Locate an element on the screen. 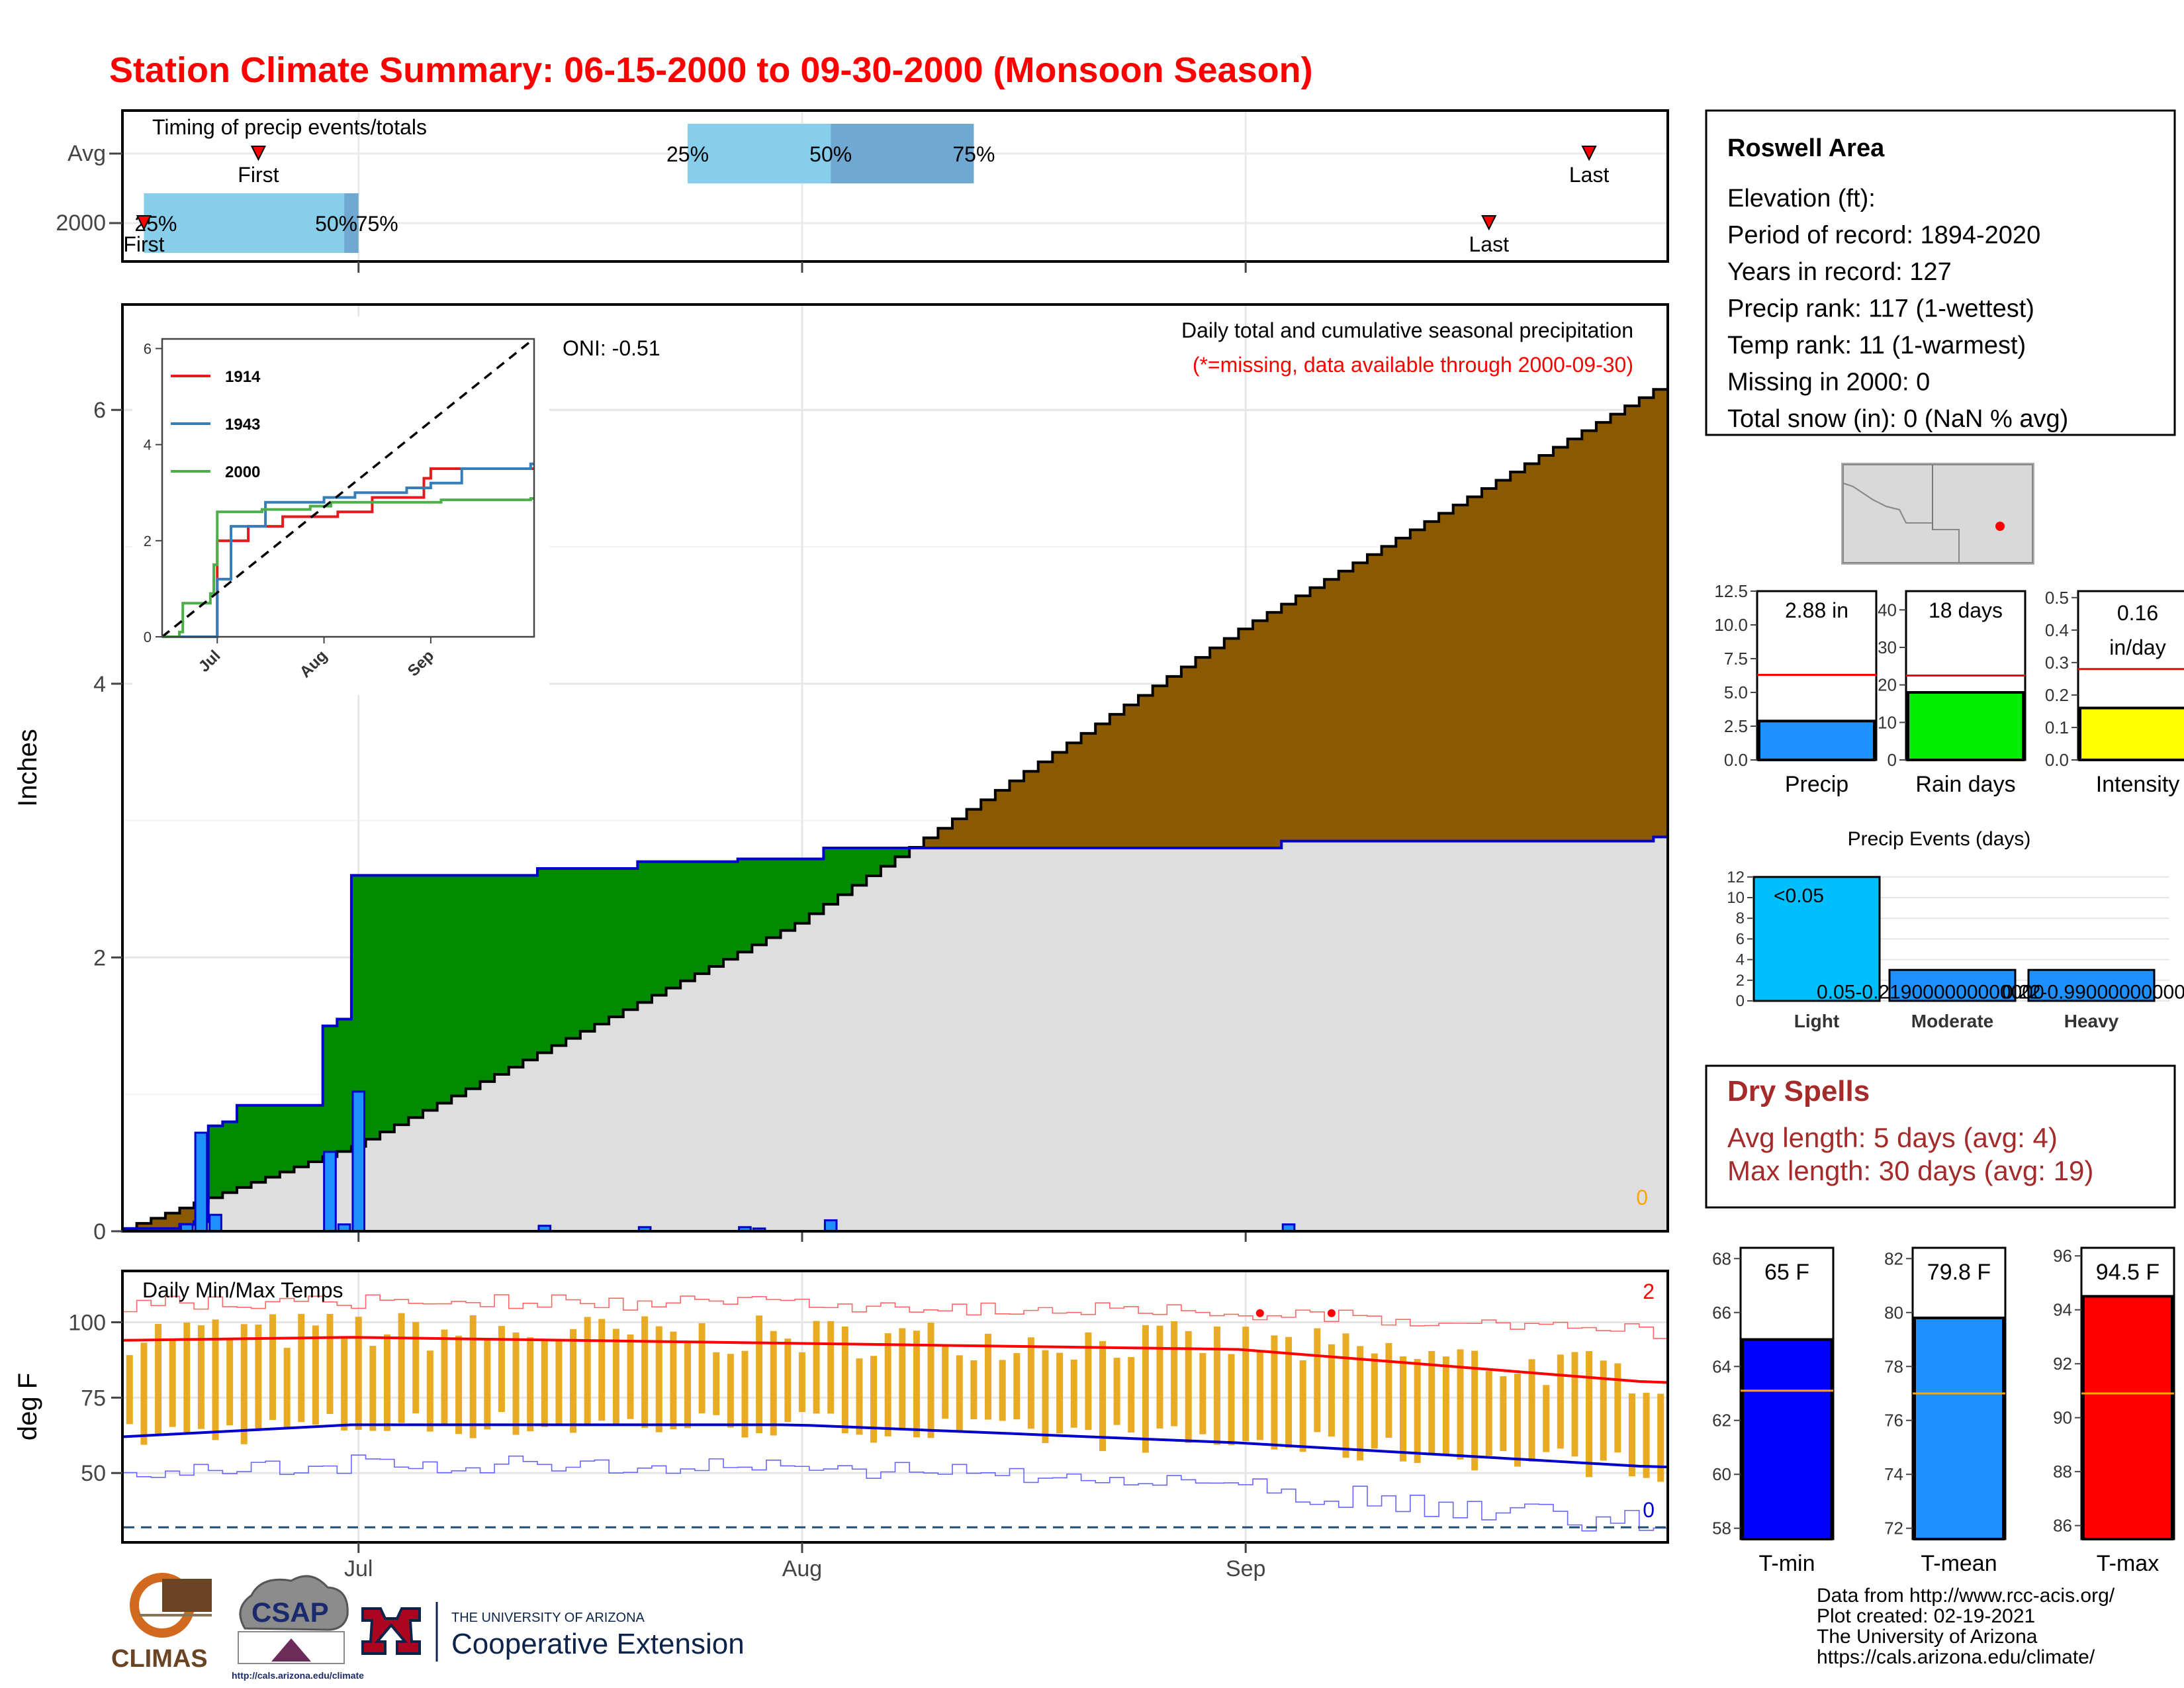  temp-stat-label: T-max is located at coordinates (2128, 1563).